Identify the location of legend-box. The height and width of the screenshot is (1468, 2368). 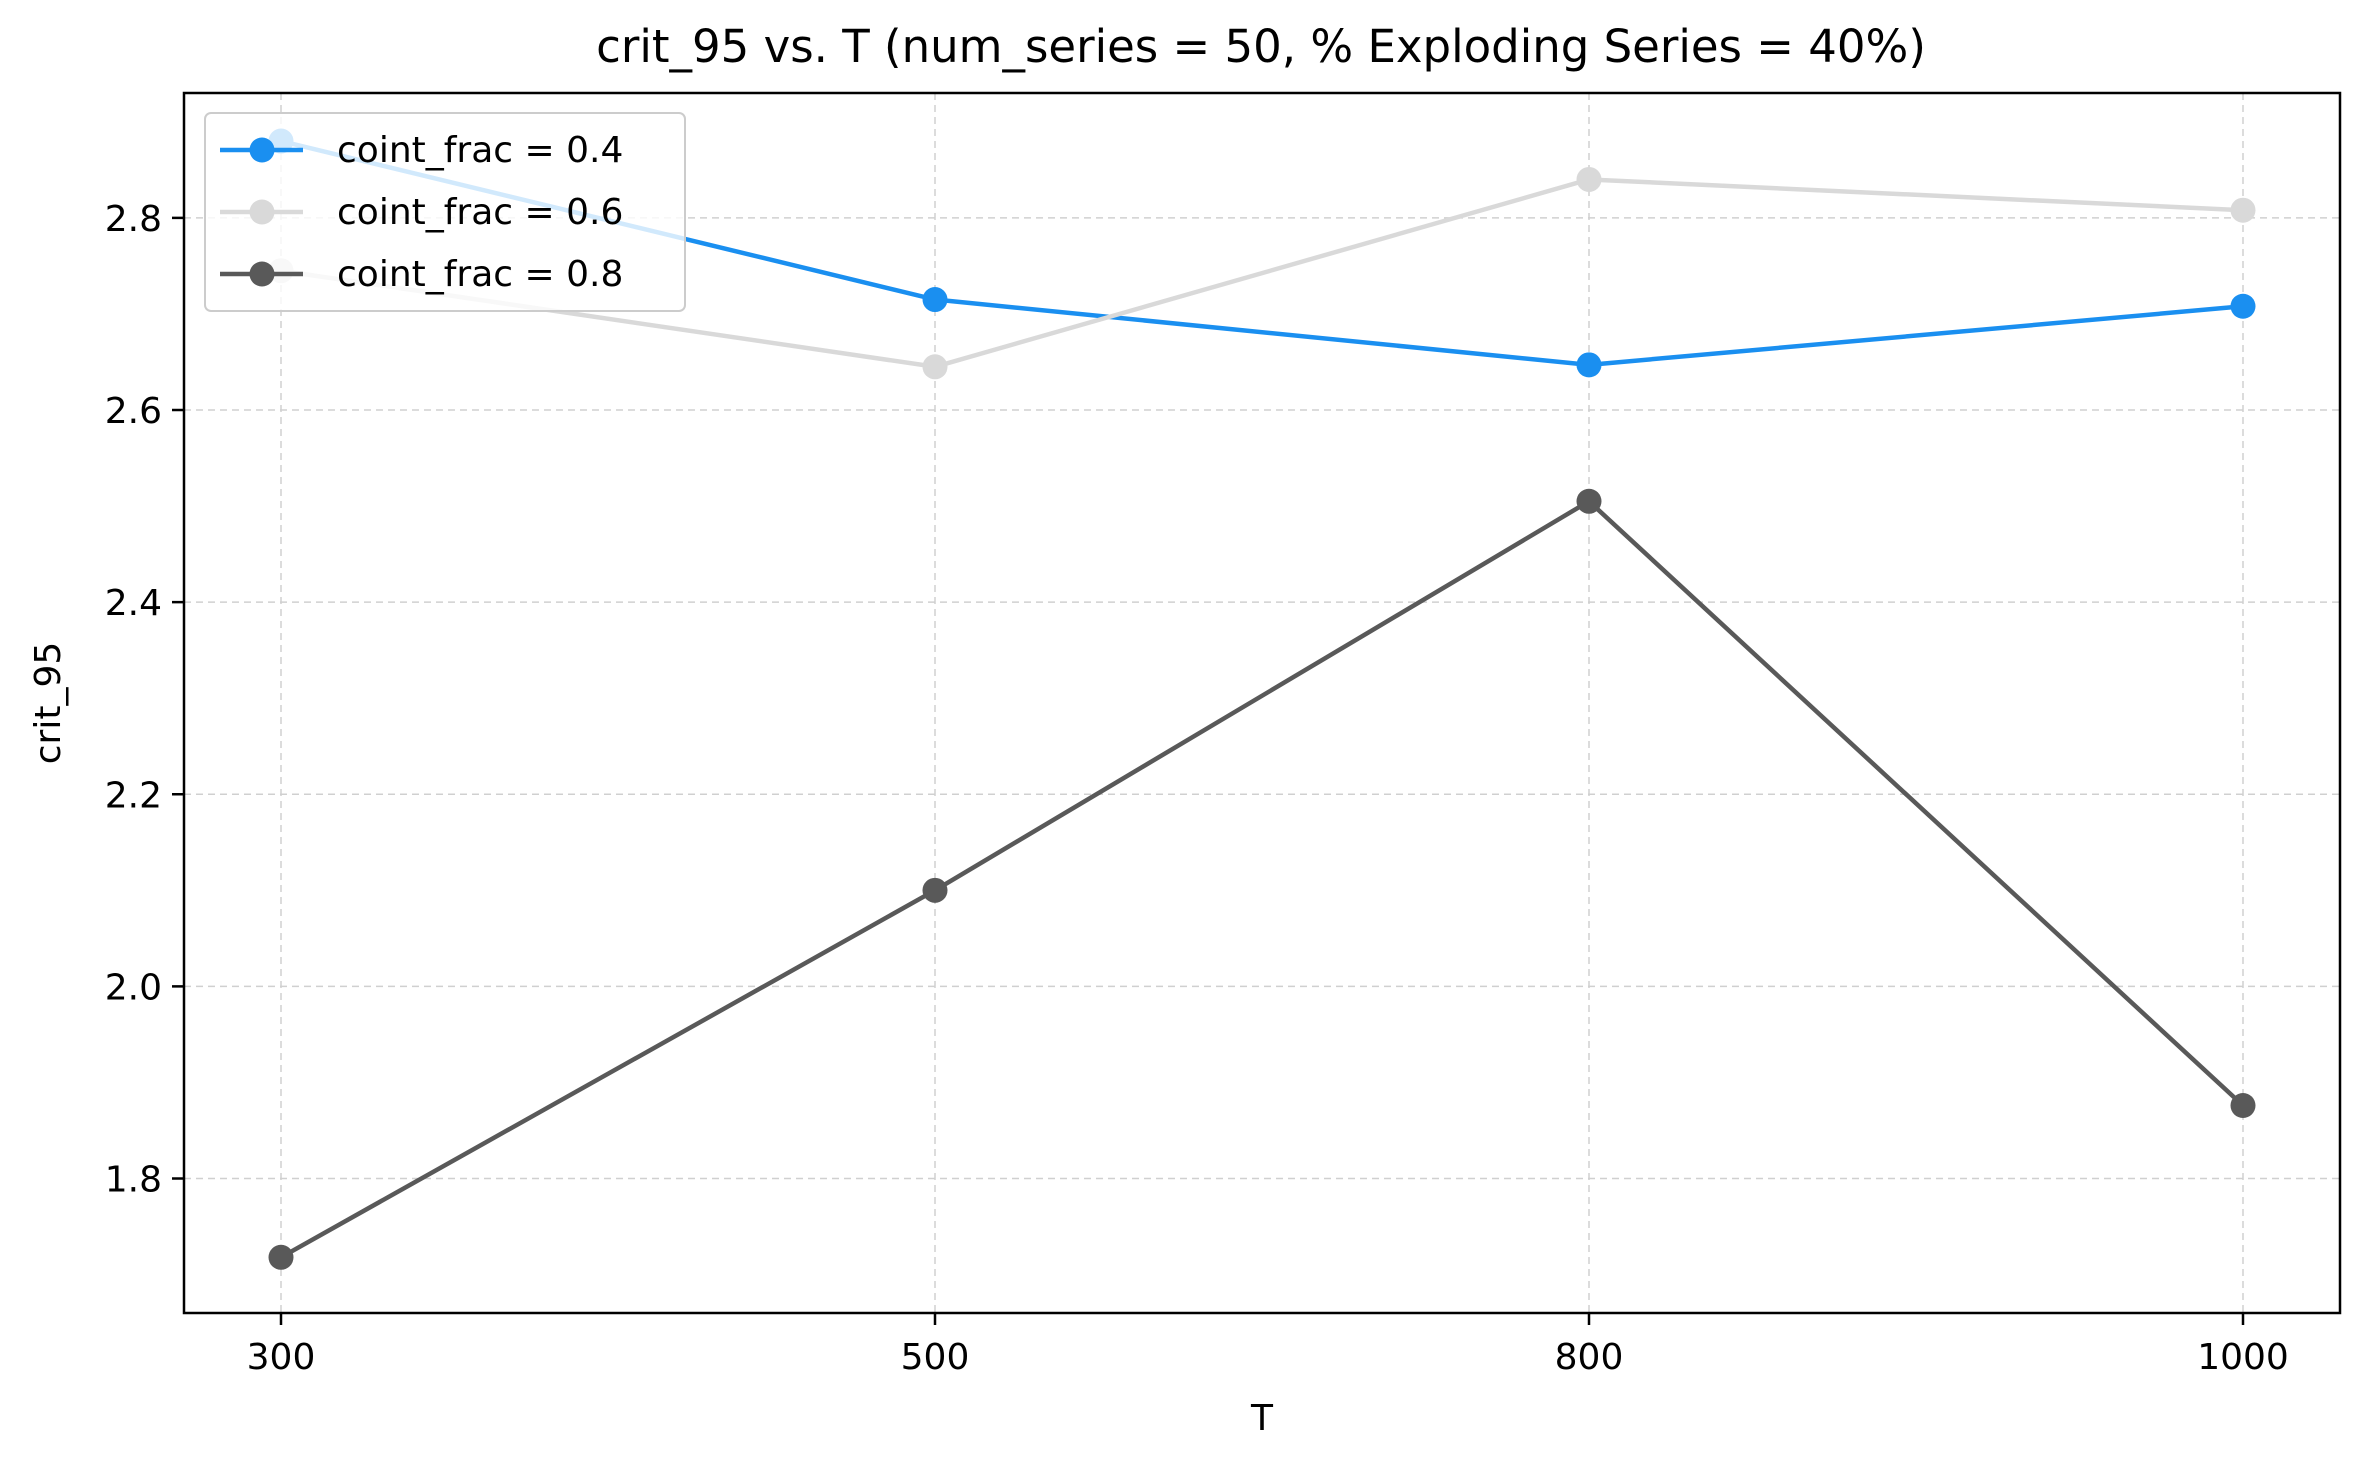
(445, 212).